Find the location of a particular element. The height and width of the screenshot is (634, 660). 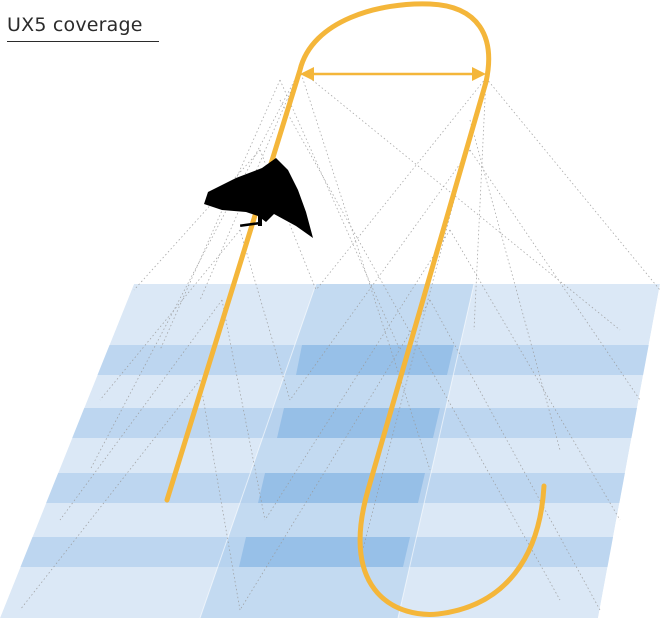

fixed-wing-uav-icon is located at coordinates (258, 198).